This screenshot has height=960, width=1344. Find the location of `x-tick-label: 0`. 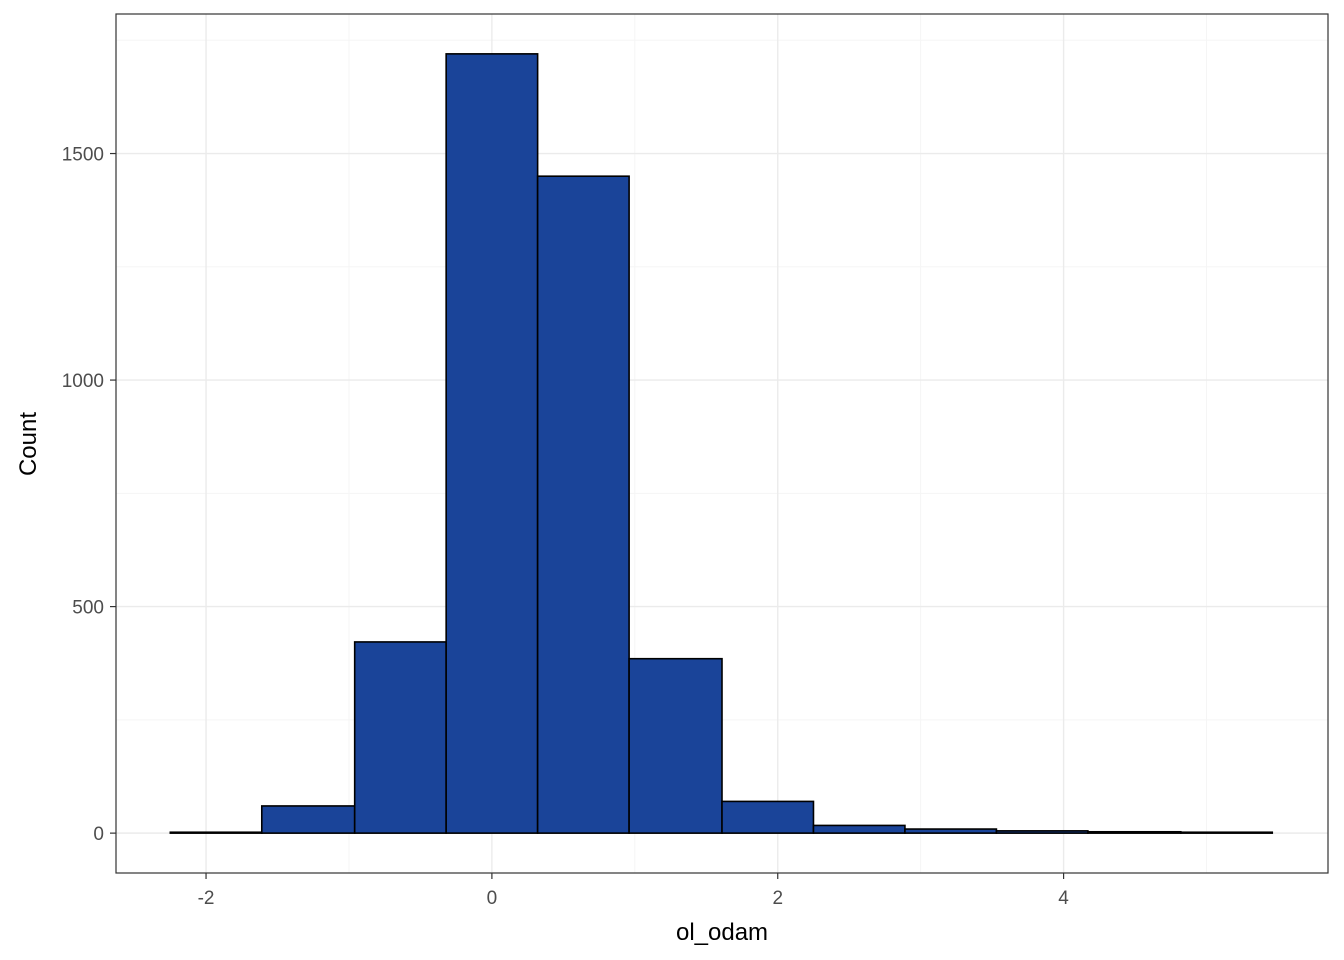

x-tick-label: 0 is located at coordinates (492, 898).